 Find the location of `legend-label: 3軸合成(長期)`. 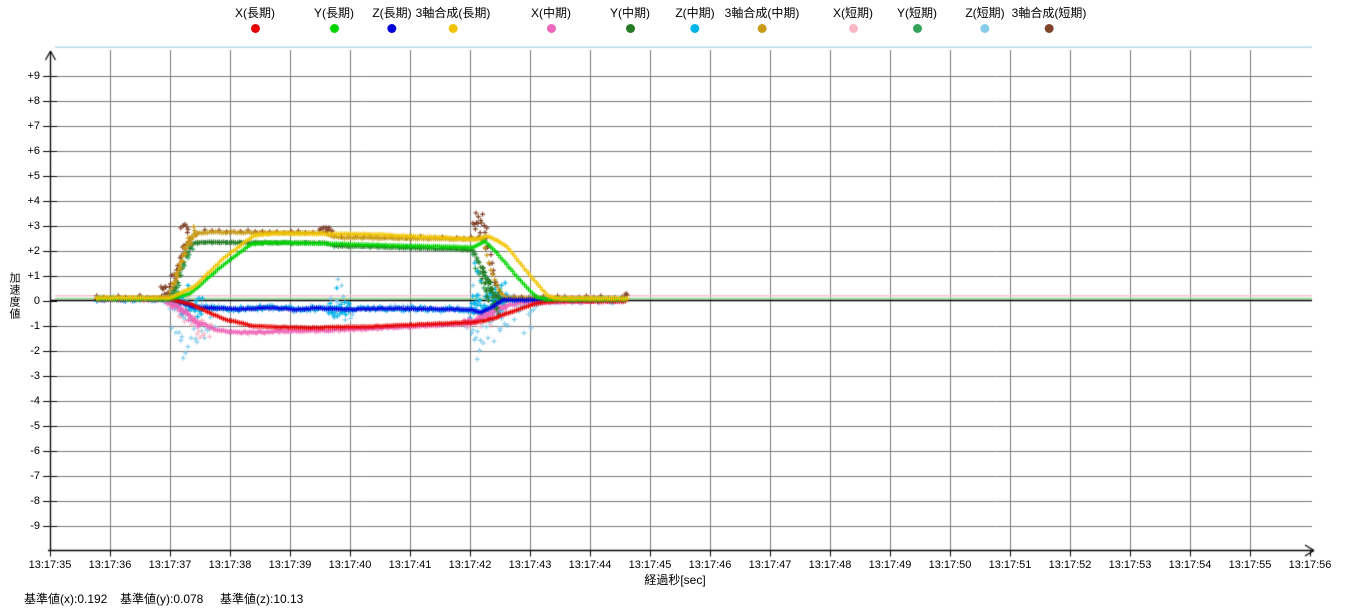

legend-label: 3軸合成(長期) is located at coordinates (453, 13).